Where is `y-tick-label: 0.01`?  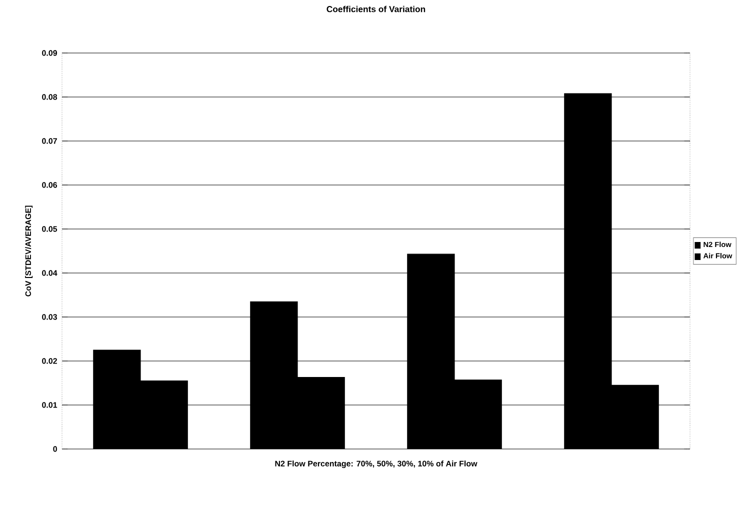
y-tick-label: 0.01 is located at coordinates (50, 405).